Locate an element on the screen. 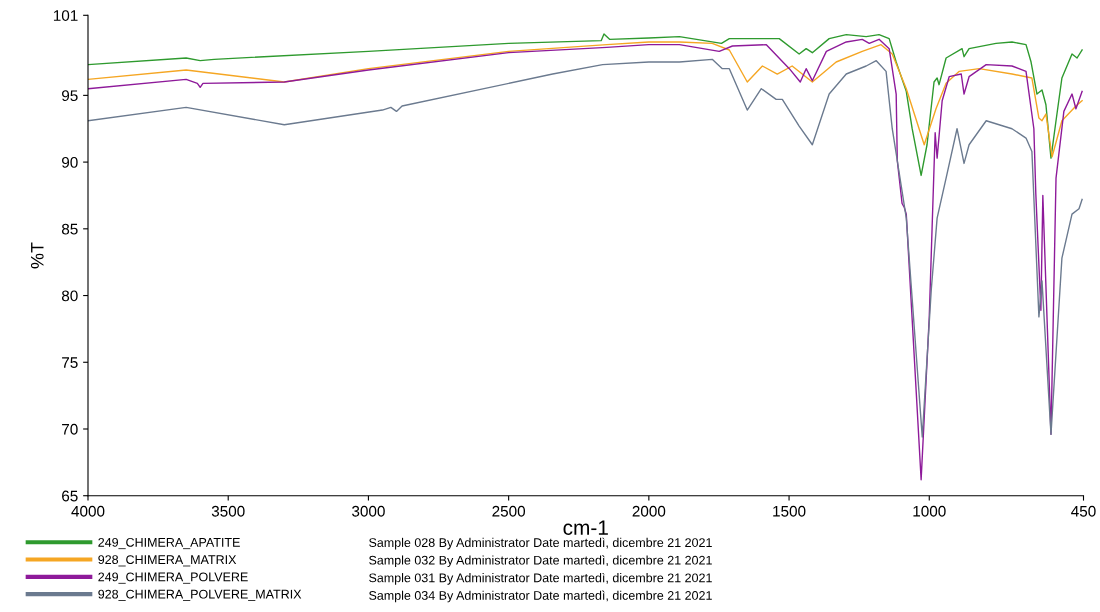  x-tick-label: 3500 is located at coordinates (228, 511).